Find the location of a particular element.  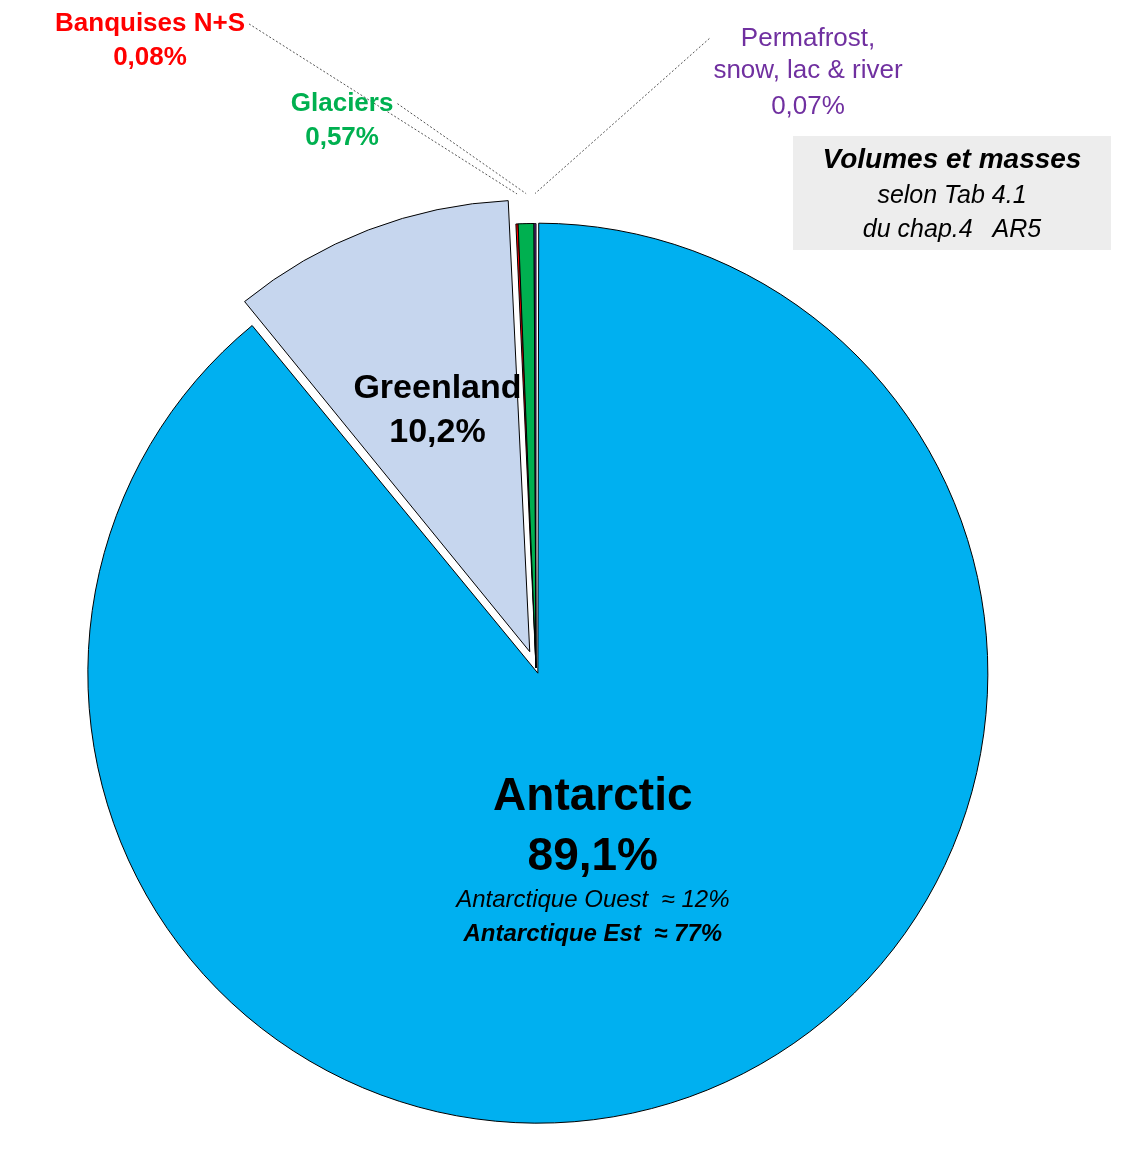

slice-label: Banquises N+S is located at coordinates (150, 22).